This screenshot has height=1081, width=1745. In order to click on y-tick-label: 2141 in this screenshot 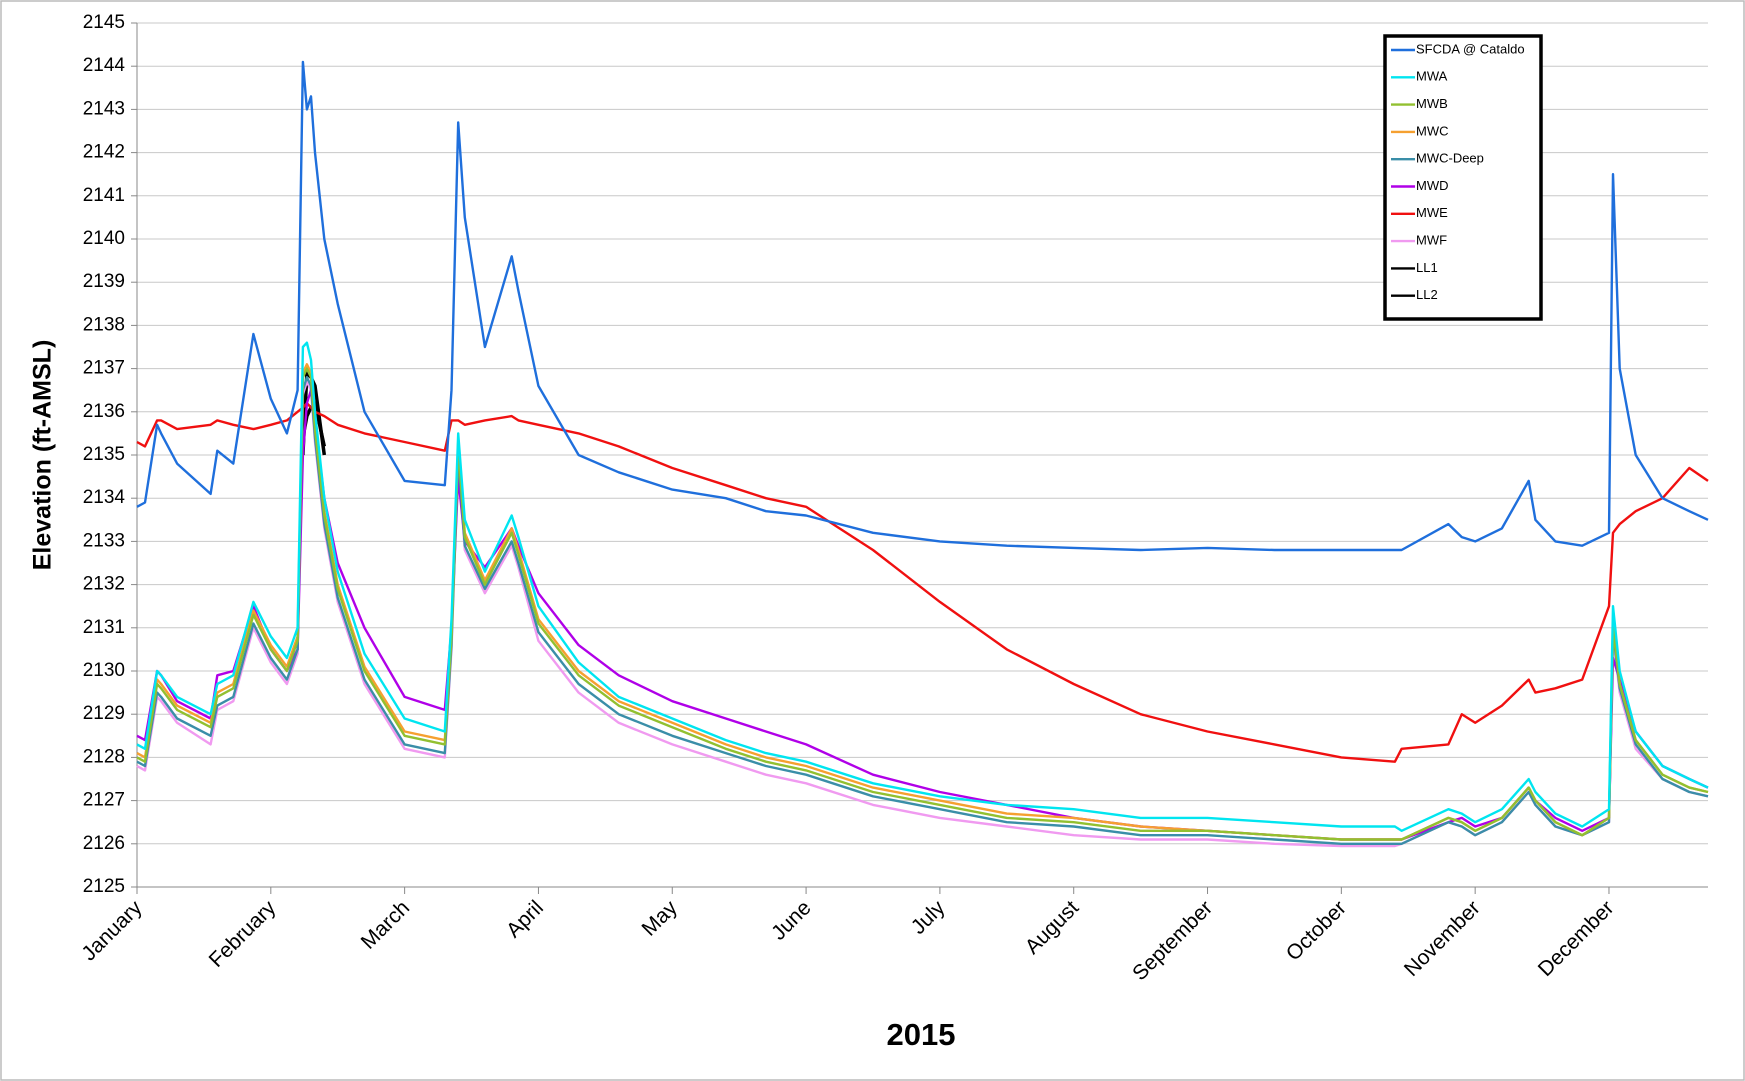, I will do `click(104, 195)`.